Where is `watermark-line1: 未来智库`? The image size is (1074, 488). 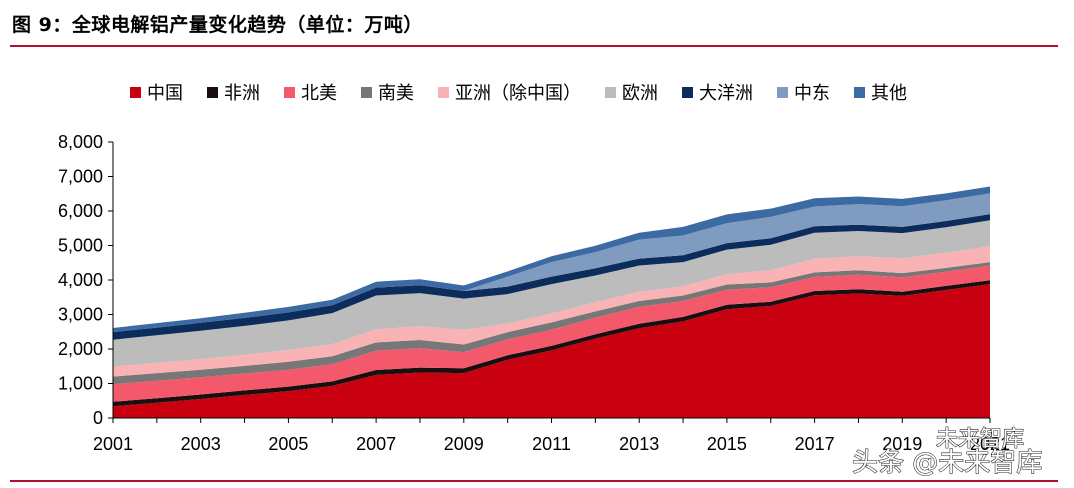
watermark-line1: 未来智库 is located at coordinates (980, 439).